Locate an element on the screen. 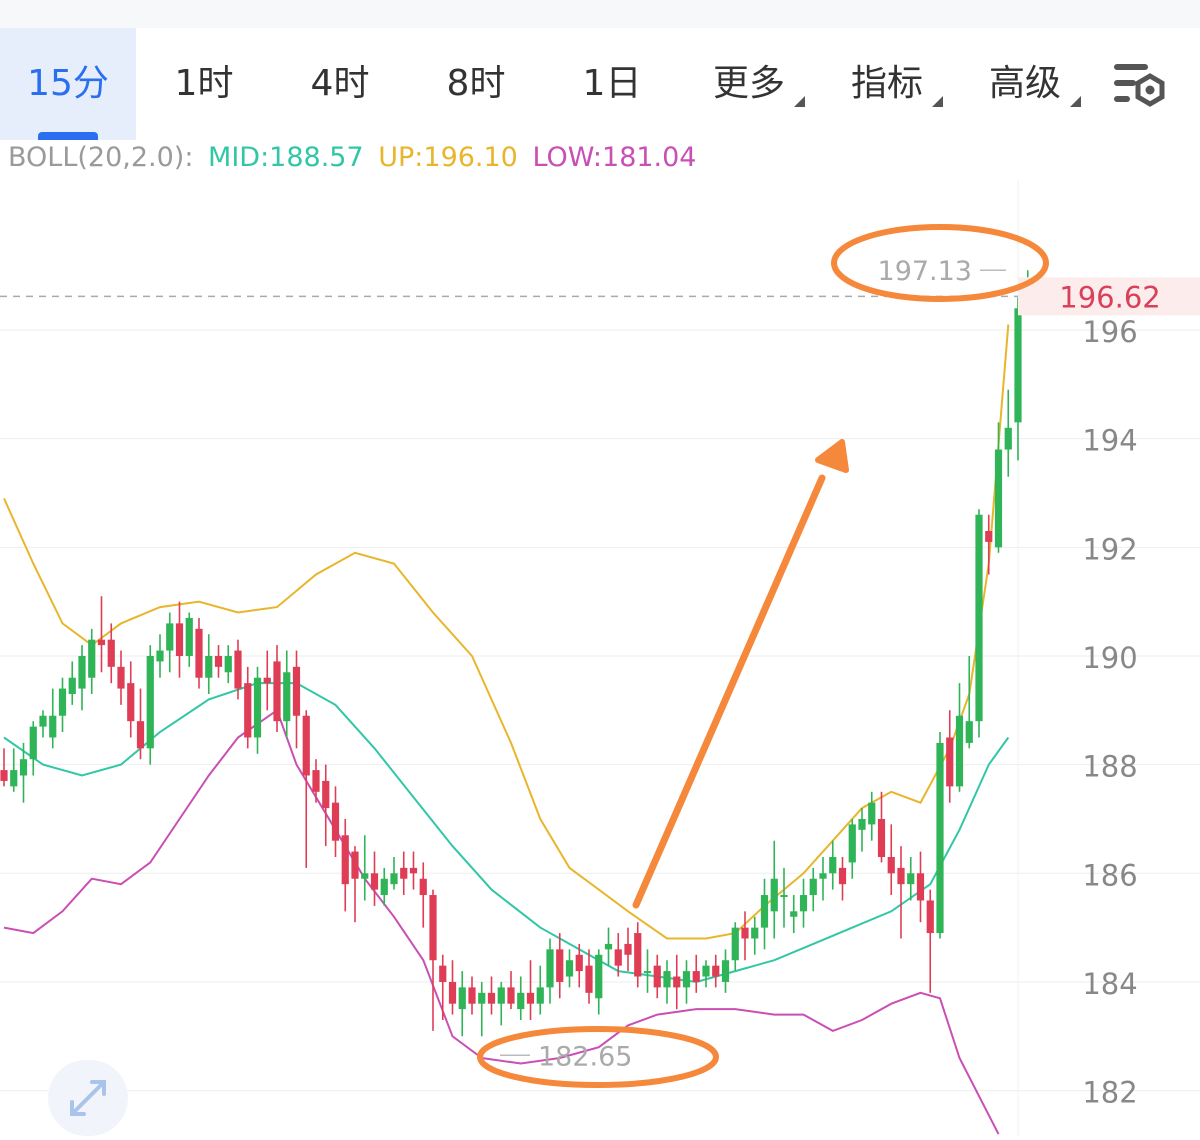 This screenshot has height=1140, width=1200. y-tick-label: 196 is located at coordinates (1109, 332).